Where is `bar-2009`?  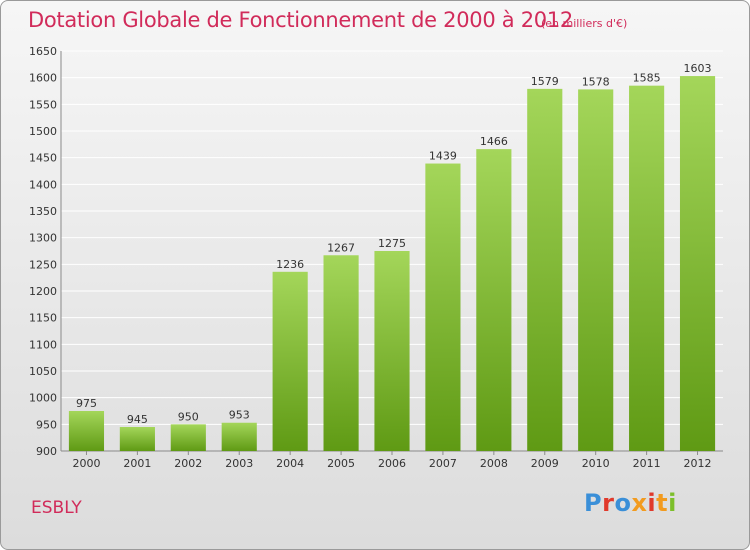 bar-2009 is located at coordinates (545, 269).